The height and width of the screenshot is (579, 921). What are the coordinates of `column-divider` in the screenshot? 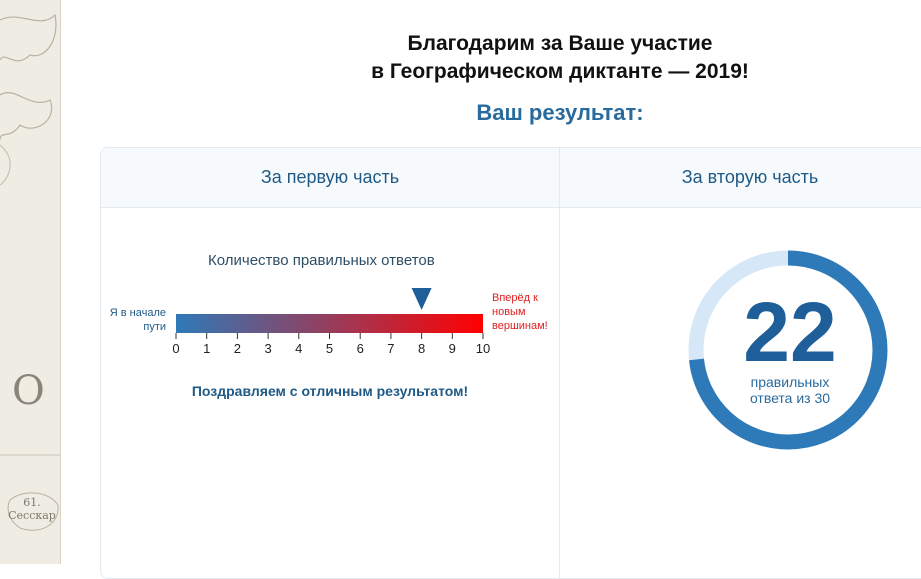 It's located at (559, 363).